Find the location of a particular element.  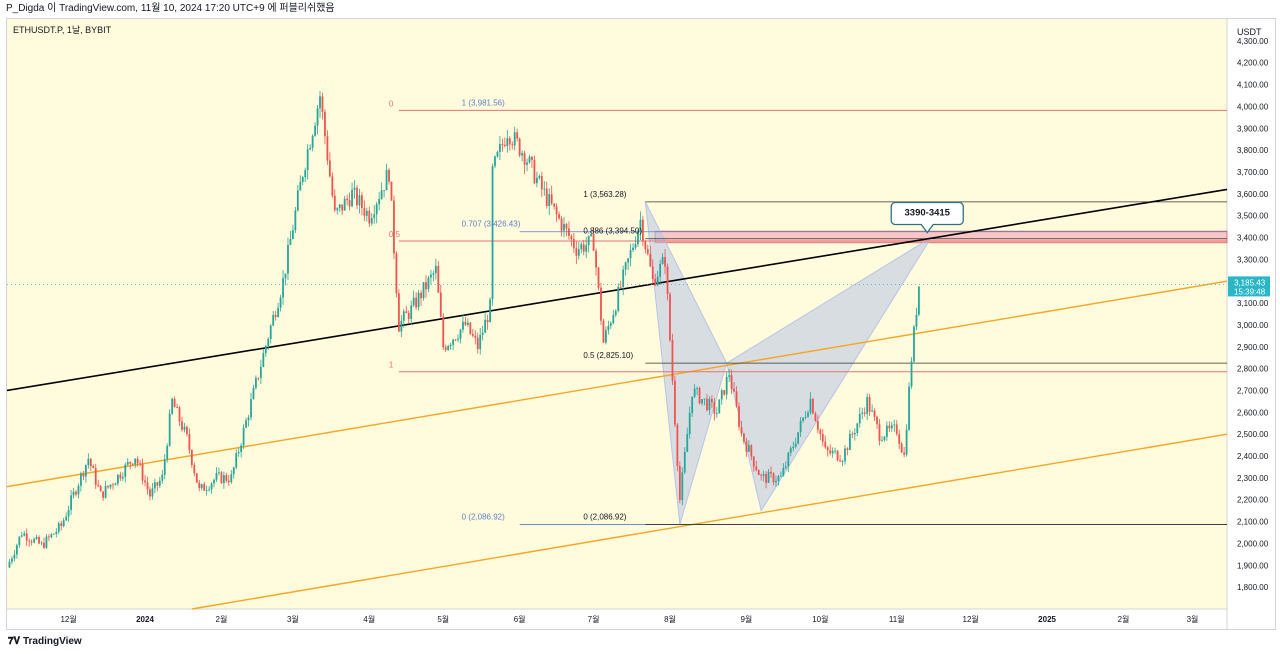

tradingview-logo: 𝟕𝐕 TradingView is located at coordinates (45, 641).